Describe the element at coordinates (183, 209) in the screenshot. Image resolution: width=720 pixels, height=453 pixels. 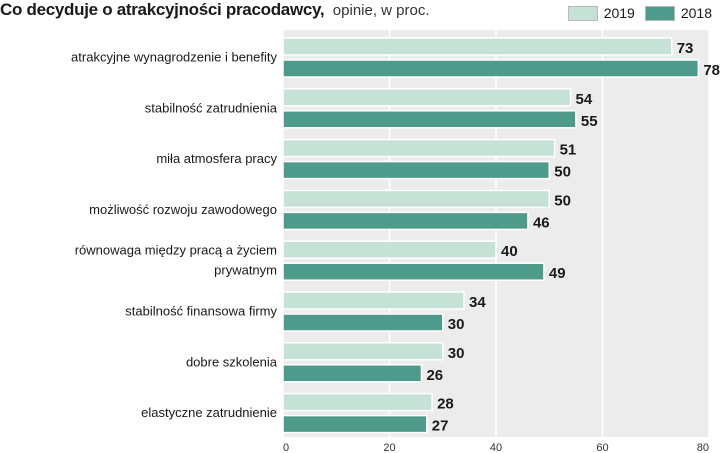
I see `category-label: możliwość rozwoju zawodowego` at that location.